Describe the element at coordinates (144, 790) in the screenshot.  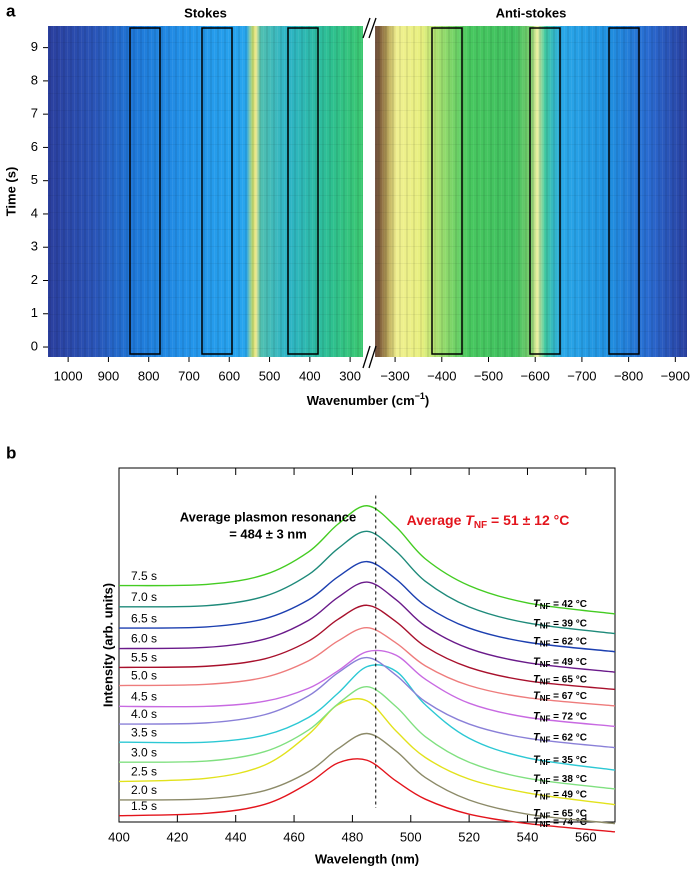
I see `series-label: 2.0 s` at that location.